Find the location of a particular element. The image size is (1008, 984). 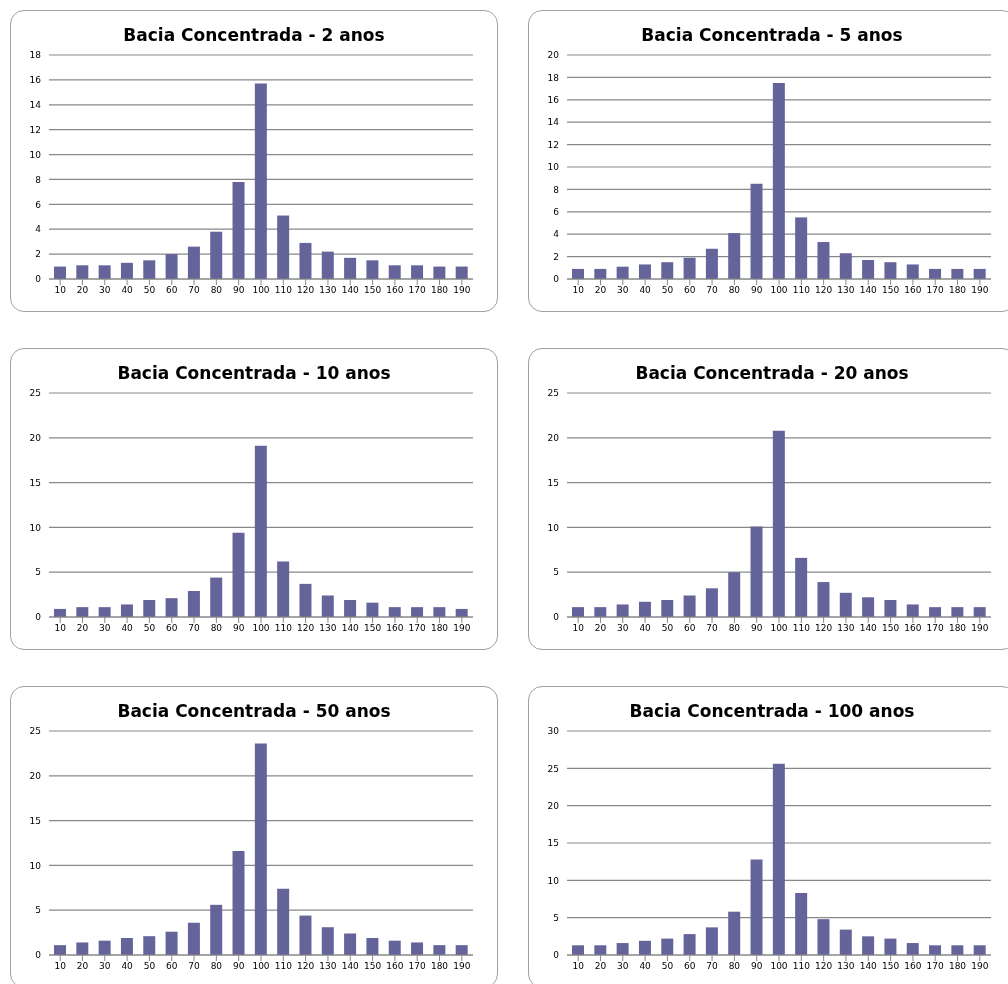

y-tick-label: 18 is located at coordinates (35, 55).